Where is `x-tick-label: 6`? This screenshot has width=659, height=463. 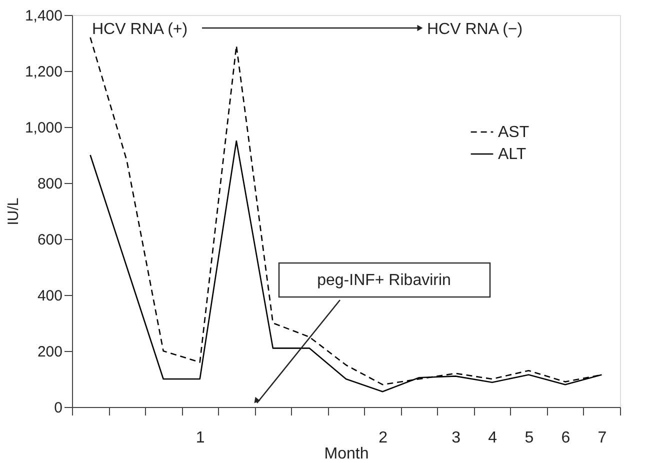 x-tick-label: 6 is located at coordinates (565, 438).